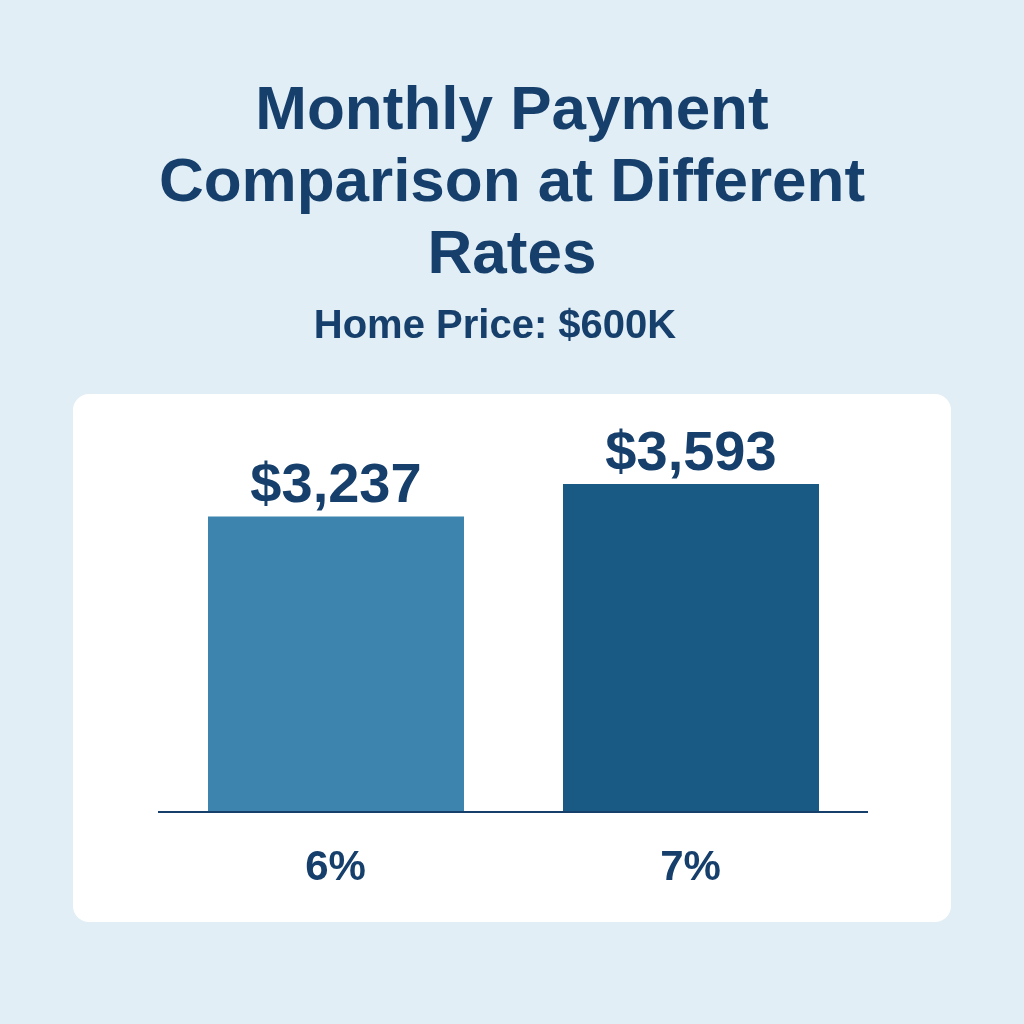 This screenshot has width=1024, height=1024. I want to click on chart-subtitle: Home Price: $600K, so click(495, 324).